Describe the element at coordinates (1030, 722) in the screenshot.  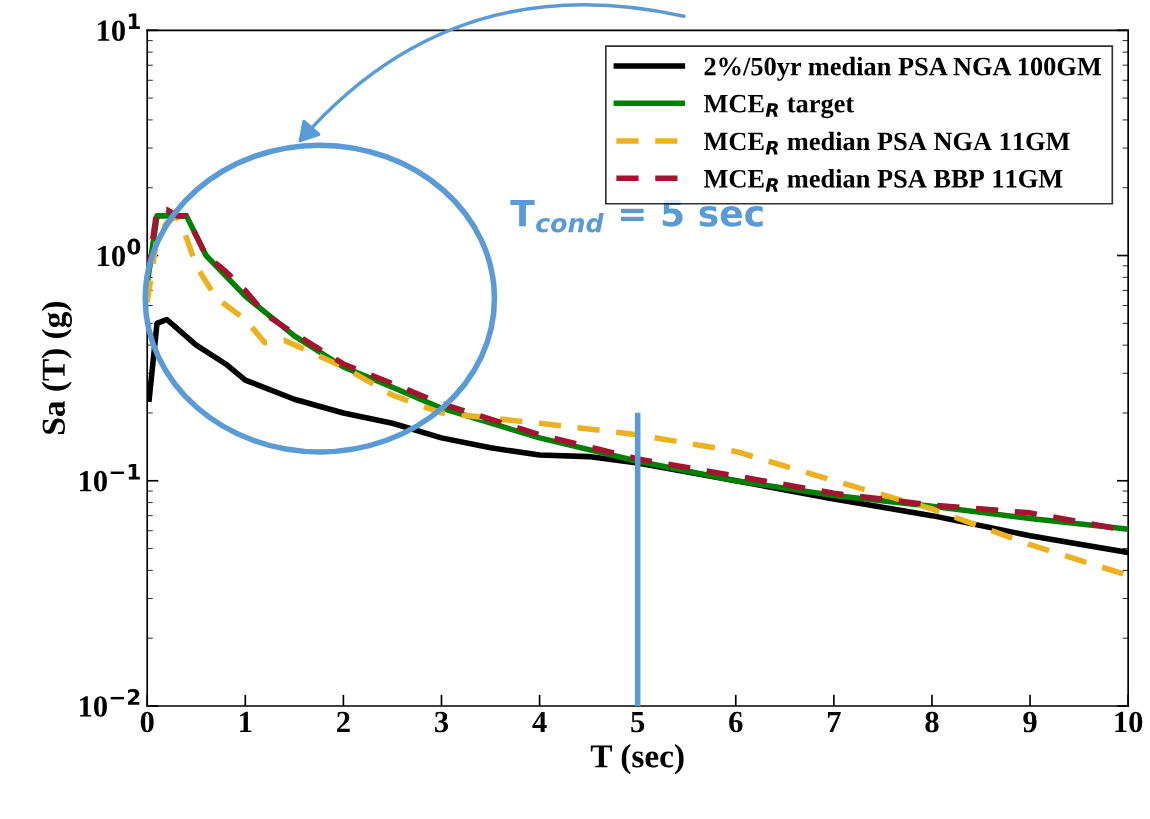
I see `x-tick-label: 9` at that location.